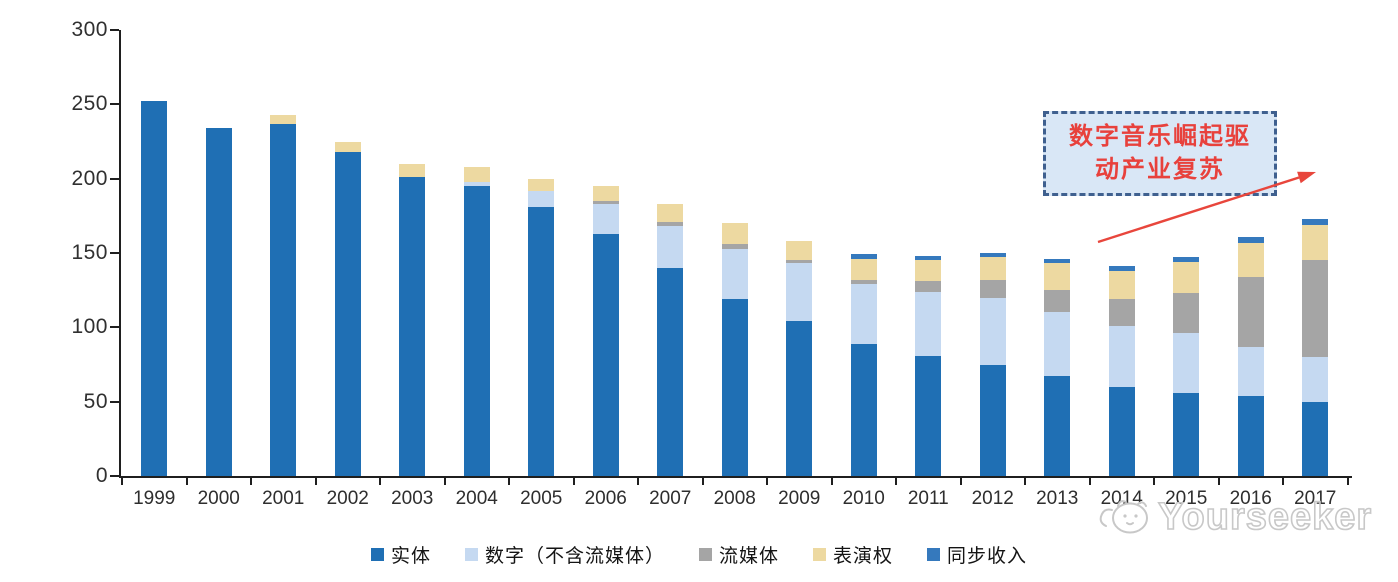 This screenshot has height=582, width=1398. I want to click on y-axis-tick-label: 300, so click(89, 29).